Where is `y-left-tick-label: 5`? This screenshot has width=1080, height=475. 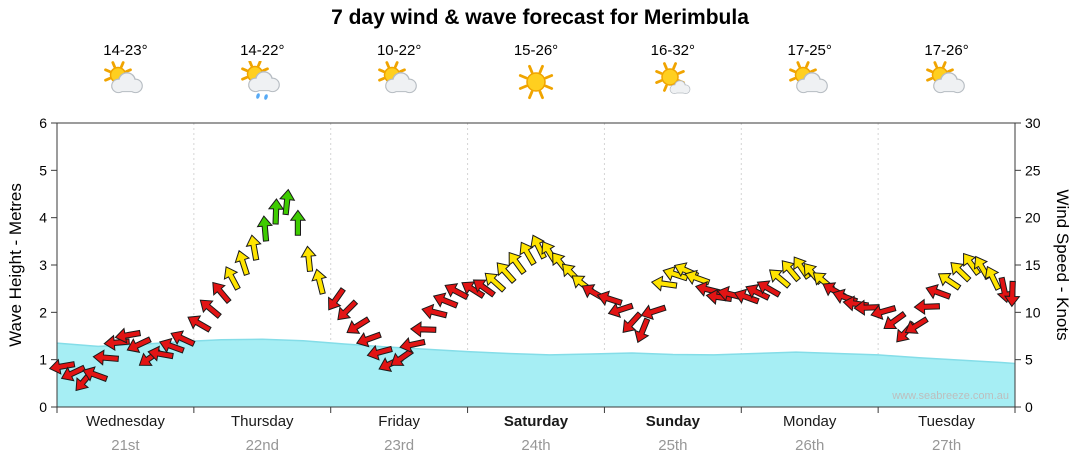 y-left-tick-label: 5 is located at coordinates (43, 170).